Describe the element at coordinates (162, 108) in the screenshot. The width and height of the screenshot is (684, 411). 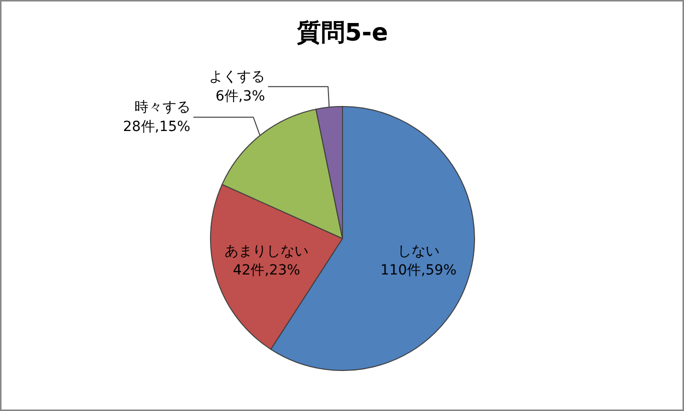
I see `slice-label: 時々する` at that location.